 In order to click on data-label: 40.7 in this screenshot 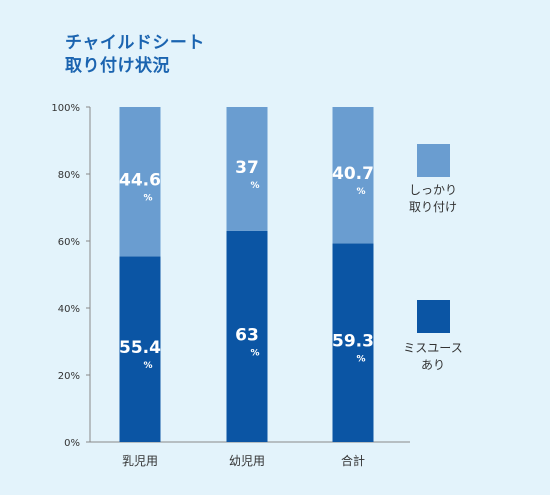, I will do `click(353, 174)`.